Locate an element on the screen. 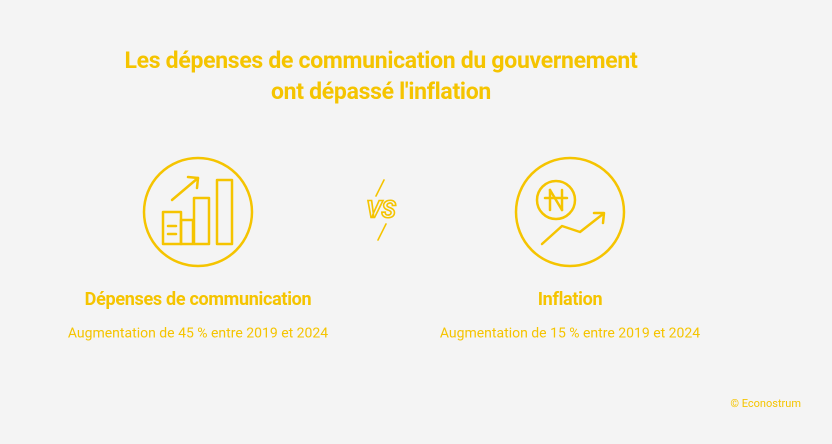  title-line: ont dépassé l'inflation is located at coordinates (381, 91).